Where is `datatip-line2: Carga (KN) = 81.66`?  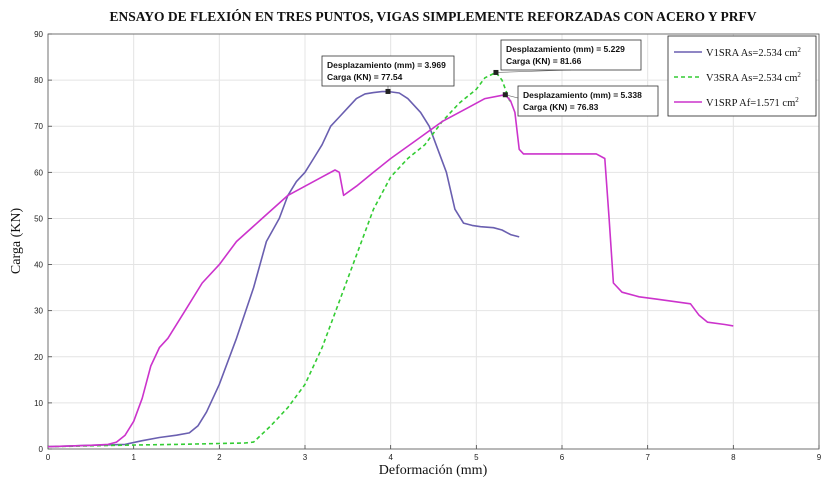 datatip-line2: Carga (KN) = 81.66 is located at coordinates (544, 61).